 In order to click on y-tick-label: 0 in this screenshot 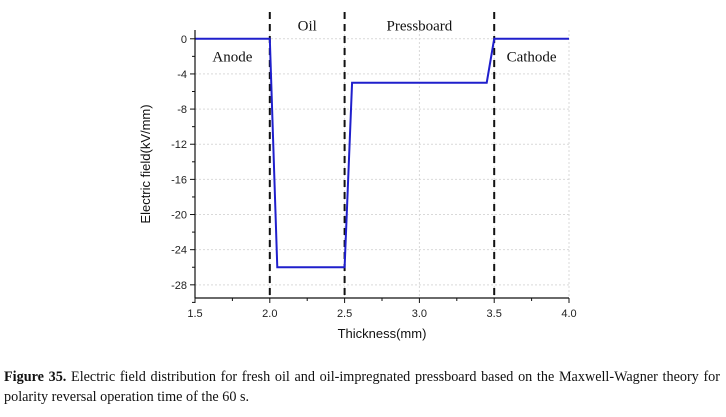, I will do `click(184, 40)`.